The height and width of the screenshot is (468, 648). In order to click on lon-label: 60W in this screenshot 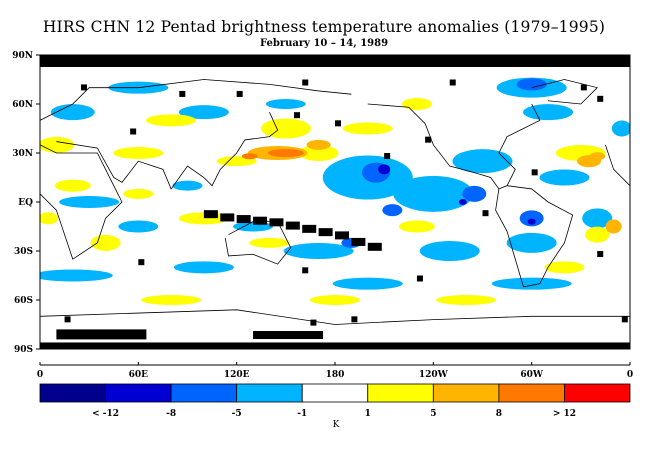, I will do `click(532, 375)`.